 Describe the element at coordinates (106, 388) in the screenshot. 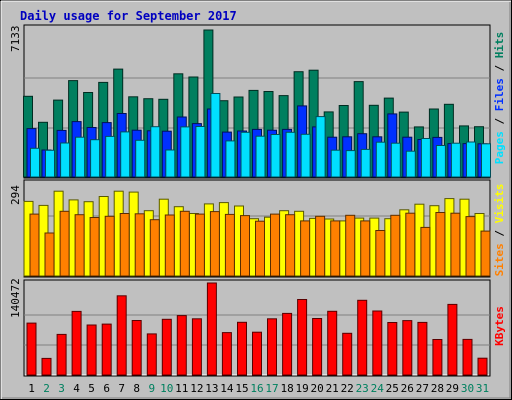

I see `x-tick-label-day-6: 6` at that location.